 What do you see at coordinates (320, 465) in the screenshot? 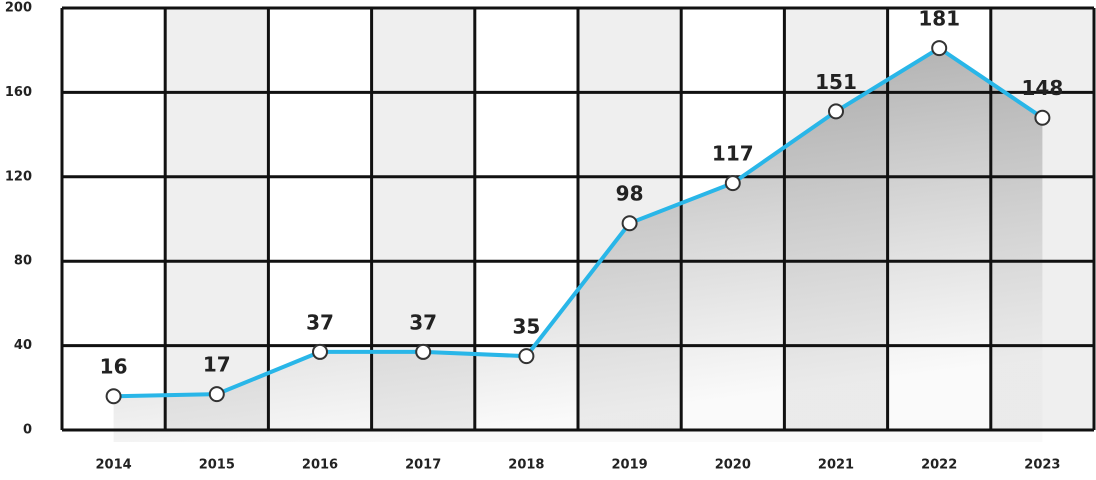
I see `x-tick-label: 2016` at bounding box center [320, 465].